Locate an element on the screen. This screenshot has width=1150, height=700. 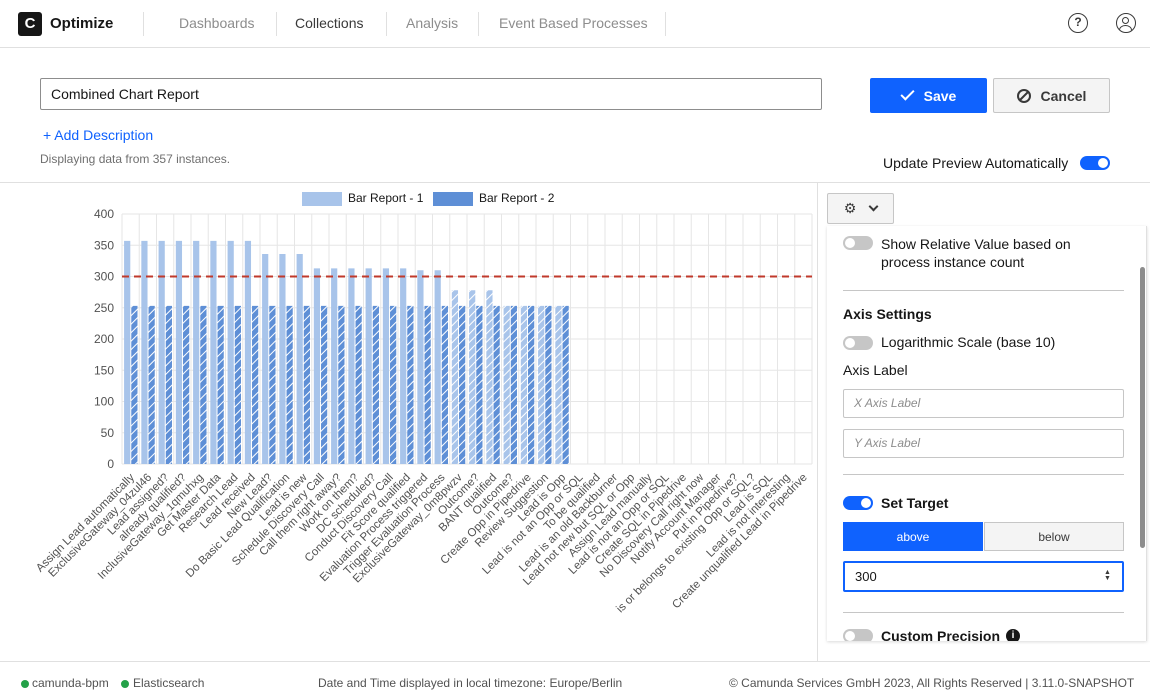
cancel-button: Cancel is located at coordinates (1051, 95).